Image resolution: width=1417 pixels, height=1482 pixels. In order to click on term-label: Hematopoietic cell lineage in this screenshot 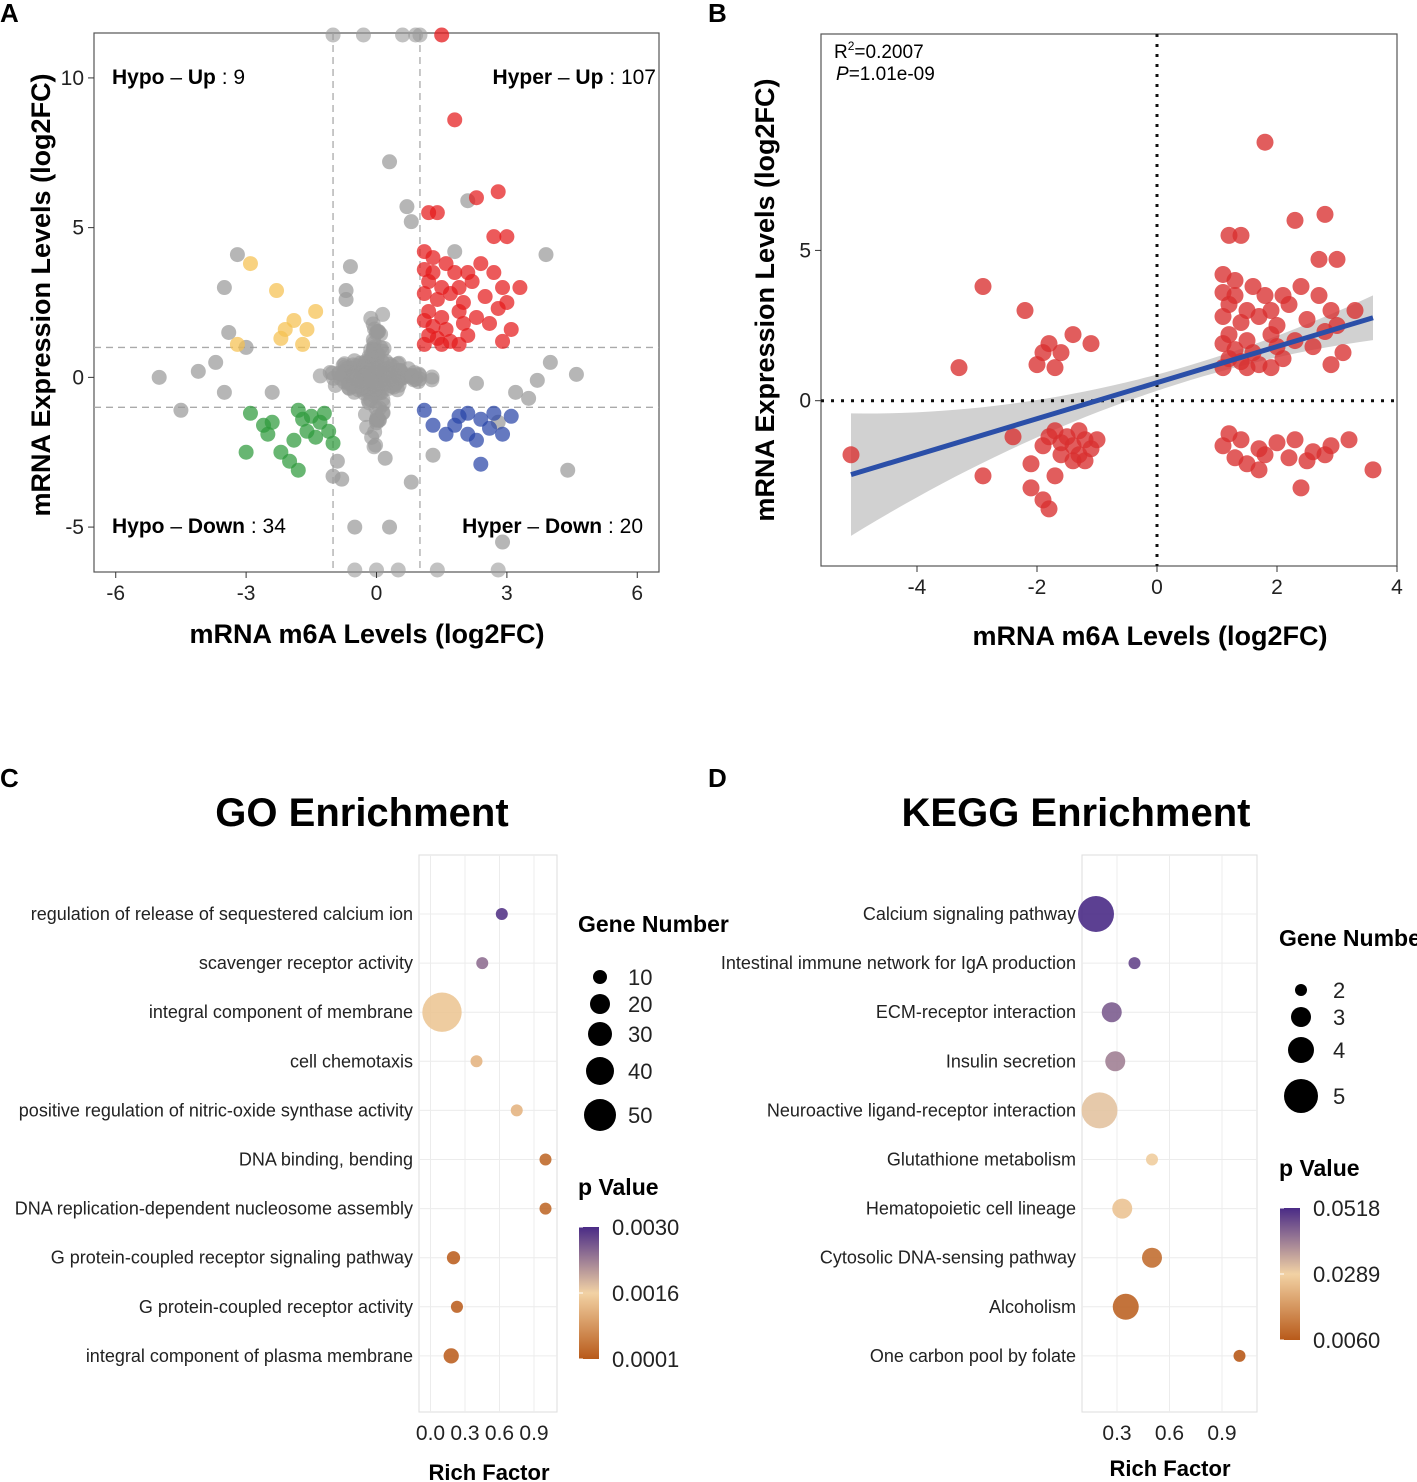, I will do `click(971, 1209)`.